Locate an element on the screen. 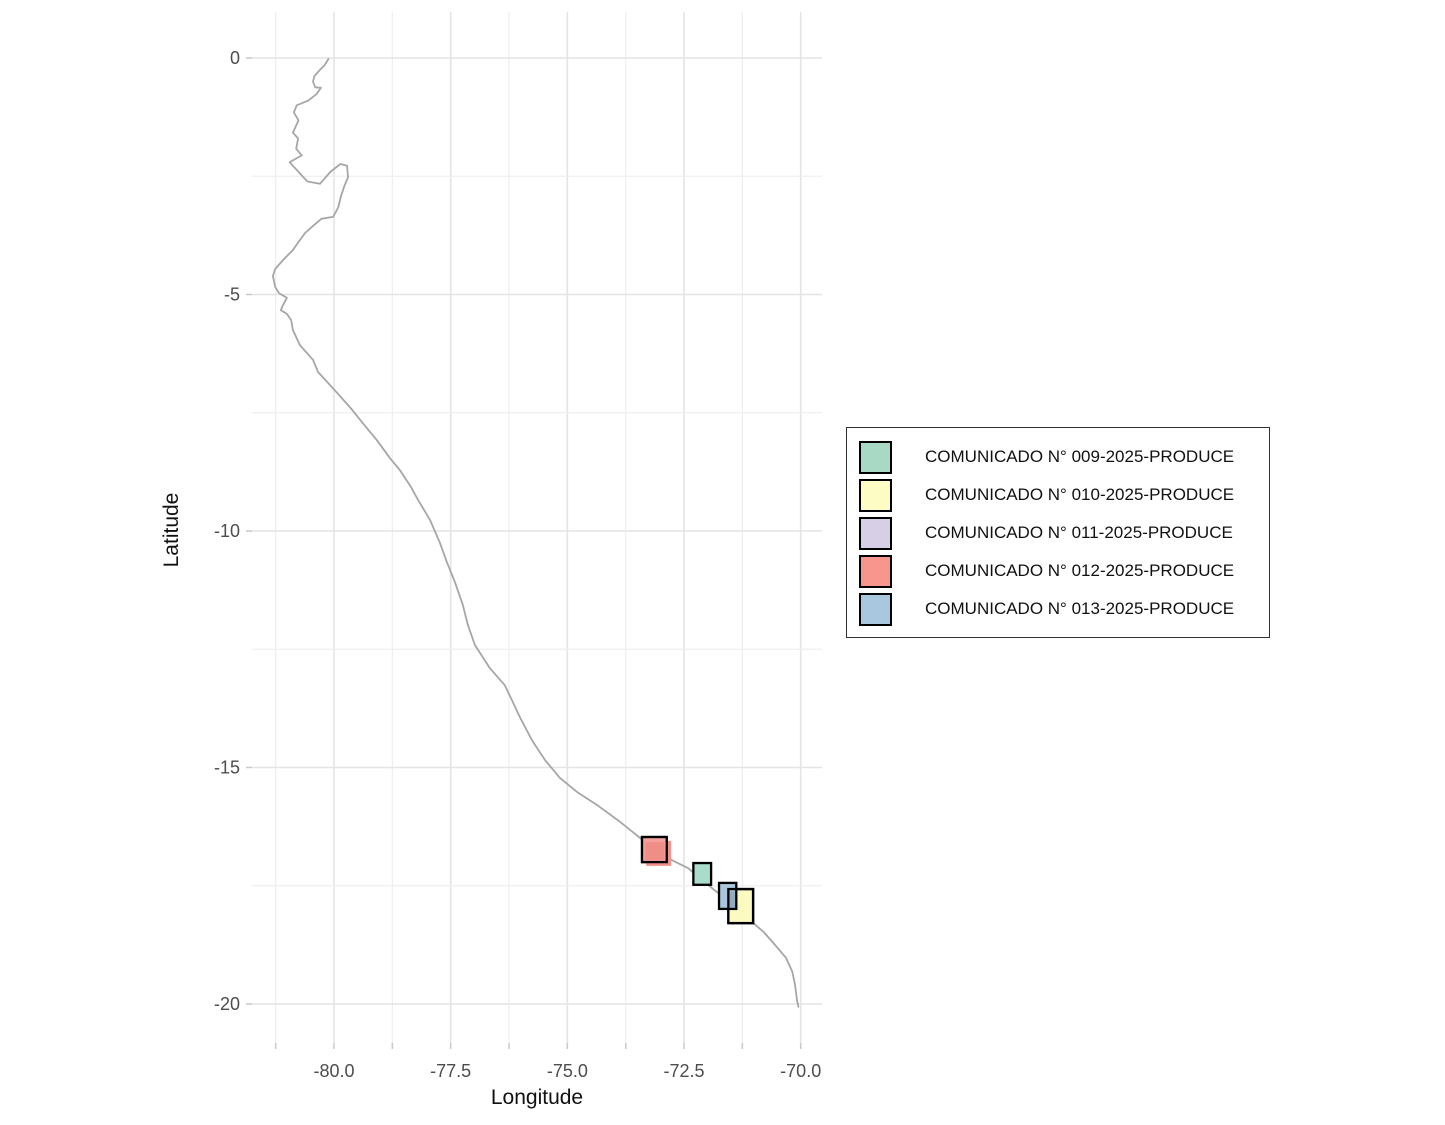  x-tick-label: -70.0 is located at coordinates (800, 1071).